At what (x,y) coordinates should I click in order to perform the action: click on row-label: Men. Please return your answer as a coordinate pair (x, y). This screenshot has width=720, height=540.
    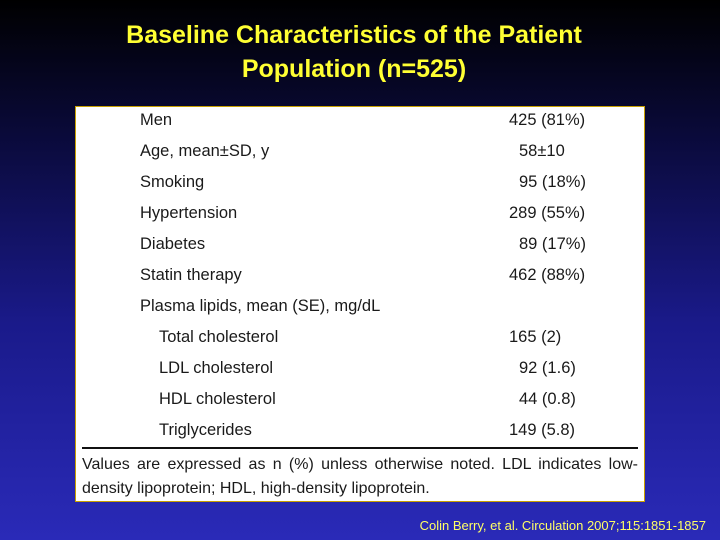
    Looking at the image, I should click on (156, 120).